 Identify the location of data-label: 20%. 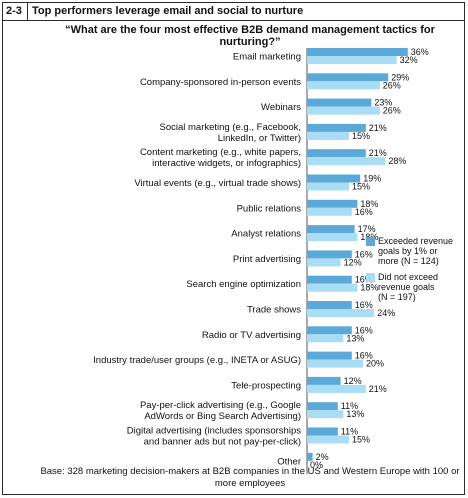
(375, 364).